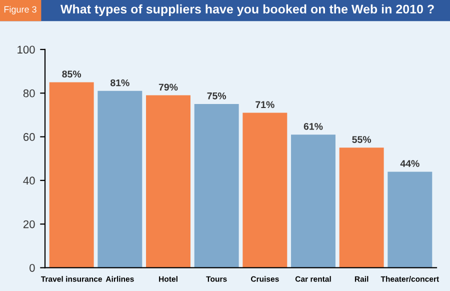 The image size is (450, 291). I want to click on y-tick-label: 100, so click(26, 50).